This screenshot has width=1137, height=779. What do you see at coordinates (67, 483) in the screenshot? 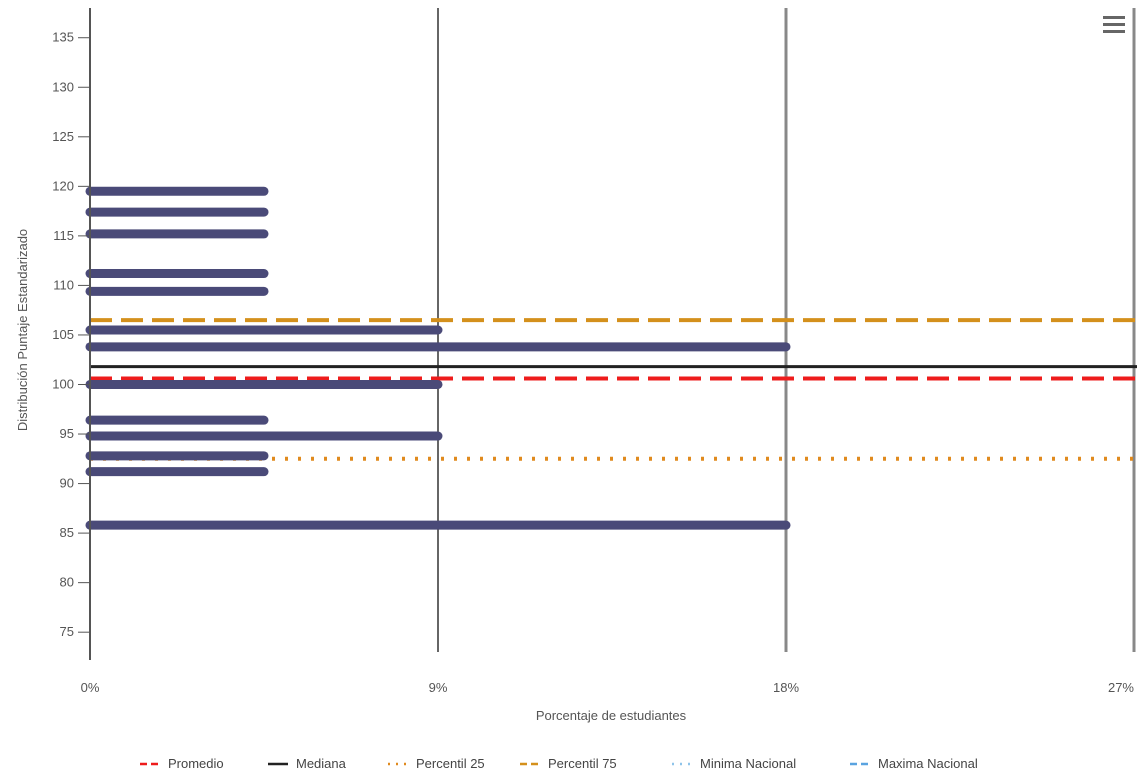
I see `y-tick-label: 90` at bounding box center [67, 483].